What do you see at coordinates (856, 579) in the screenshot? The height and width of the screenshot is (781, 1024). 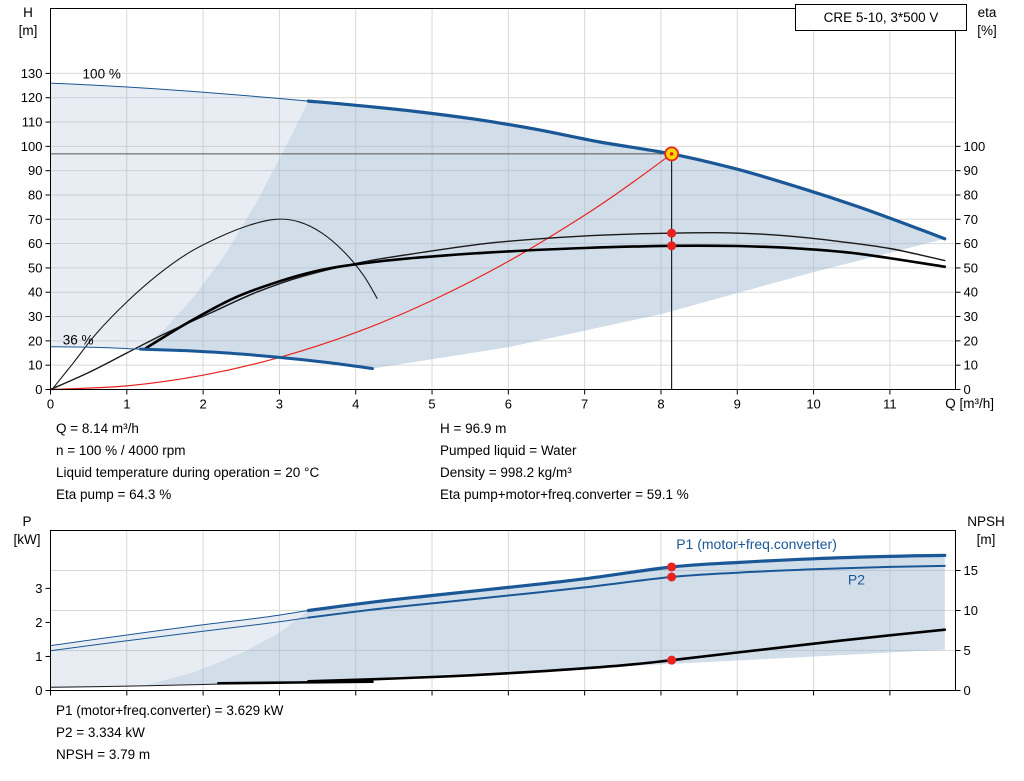 I see `p2-label: P2` at bounding box center [856, 579].